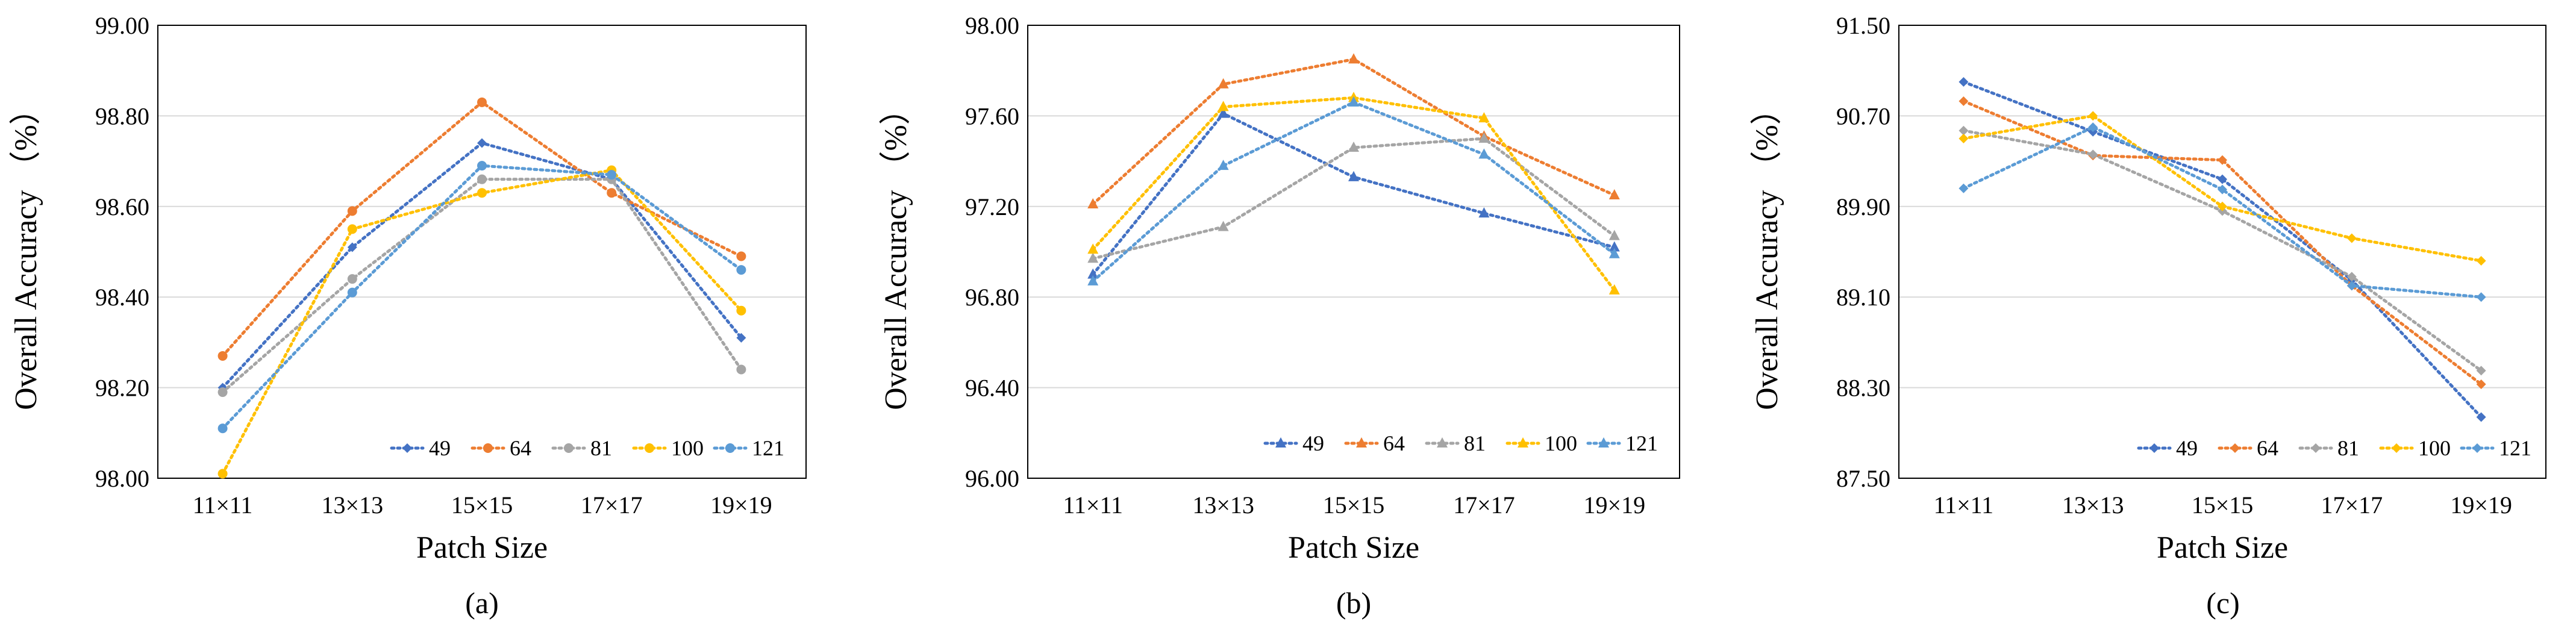 This screenshot has height=630, width=2576. I want to click on y-tick-label: 91.50, so click(1863, 25).